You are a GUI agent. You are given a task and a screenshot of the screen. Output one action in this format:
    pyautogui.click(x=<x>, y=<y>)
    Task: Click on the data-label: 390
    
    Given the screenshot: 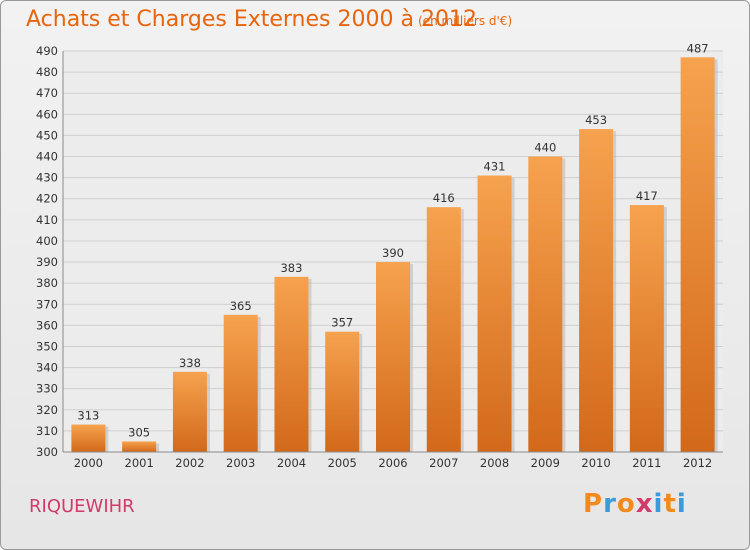 What is the action you would take?
    pyautogui.click(x=393, y=253)
    